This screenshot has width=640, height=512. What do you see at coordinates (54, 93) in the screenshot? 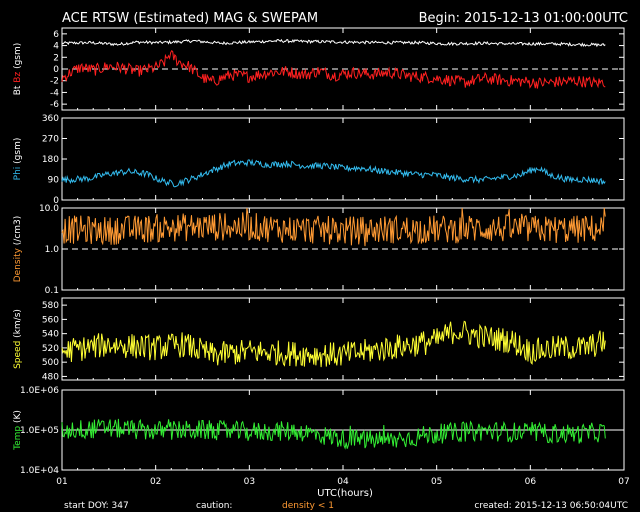
I see `y-tick-label: -4` at bounding box center [54, 93].